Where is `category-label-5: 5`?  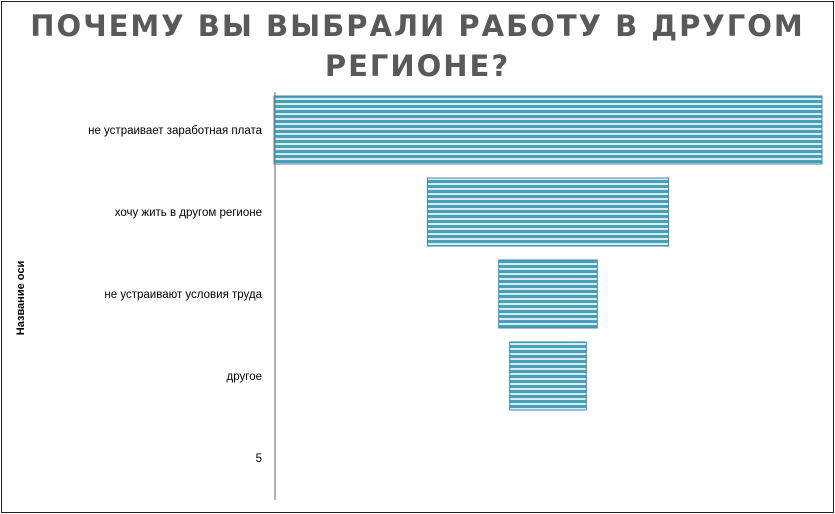 category-label-5: 5 is located at coordinates (259, 459).